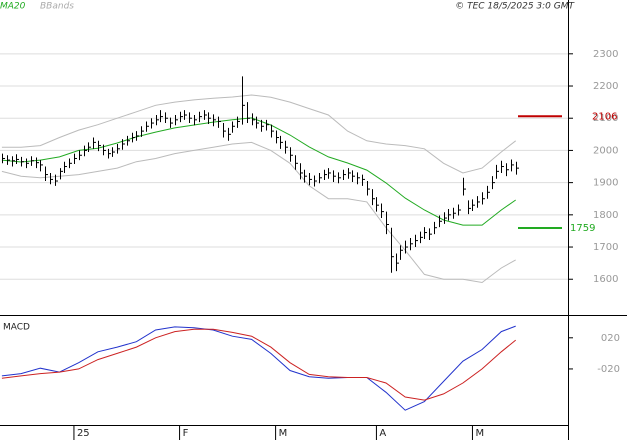 This screenshot has width=627, height=440. I want to click on source: © TEC 18/5/2025 3:0 GMT, so click(515, 7).